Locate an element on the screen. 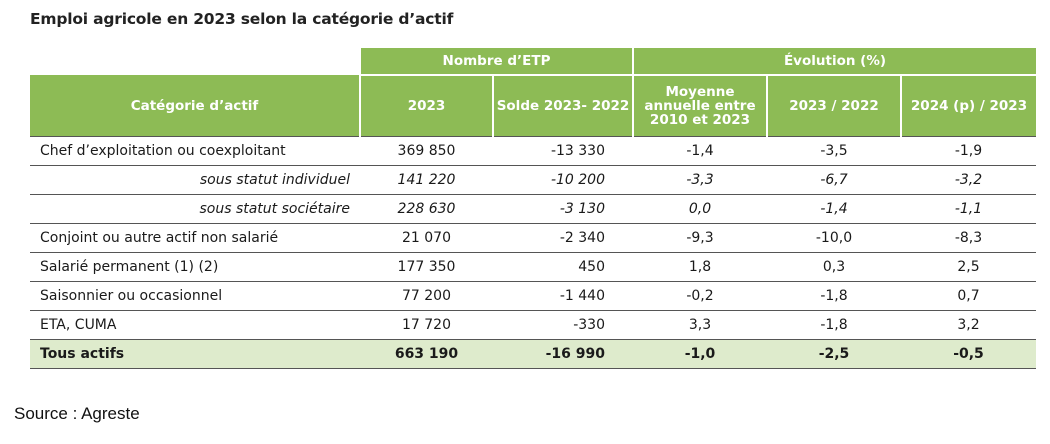  cell-2023: 21 070 is located at coordinates (426, 238).